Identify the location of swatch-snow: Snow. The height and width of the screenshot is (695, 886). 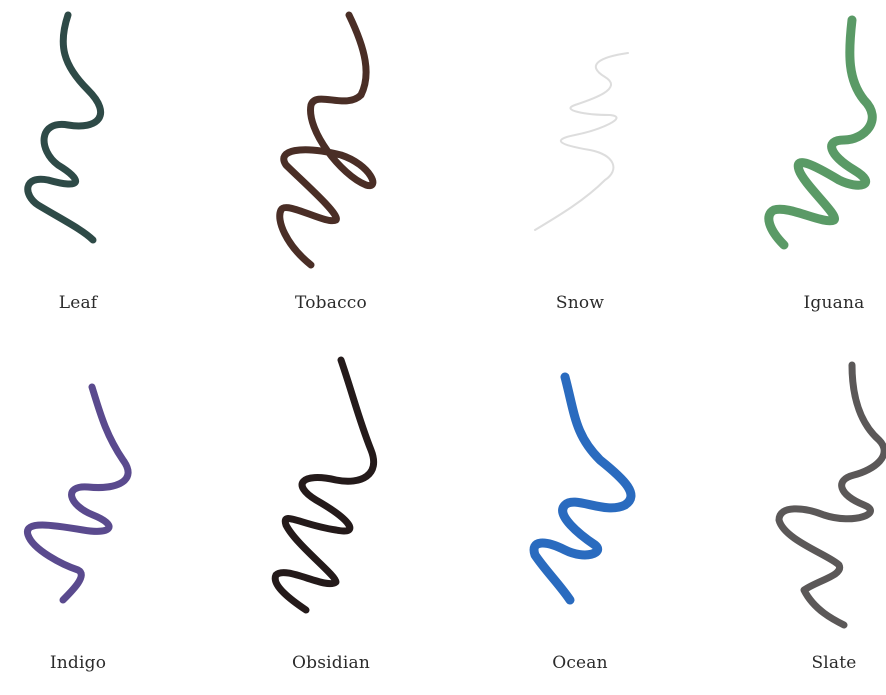
(580, 170).